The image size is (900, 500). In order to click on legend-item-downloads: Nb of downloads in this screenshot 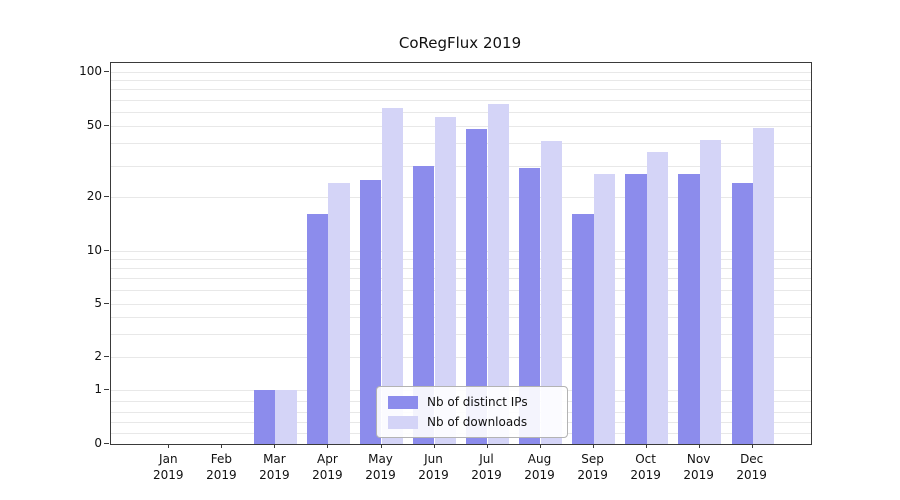, I will do `click(477, 422)`.